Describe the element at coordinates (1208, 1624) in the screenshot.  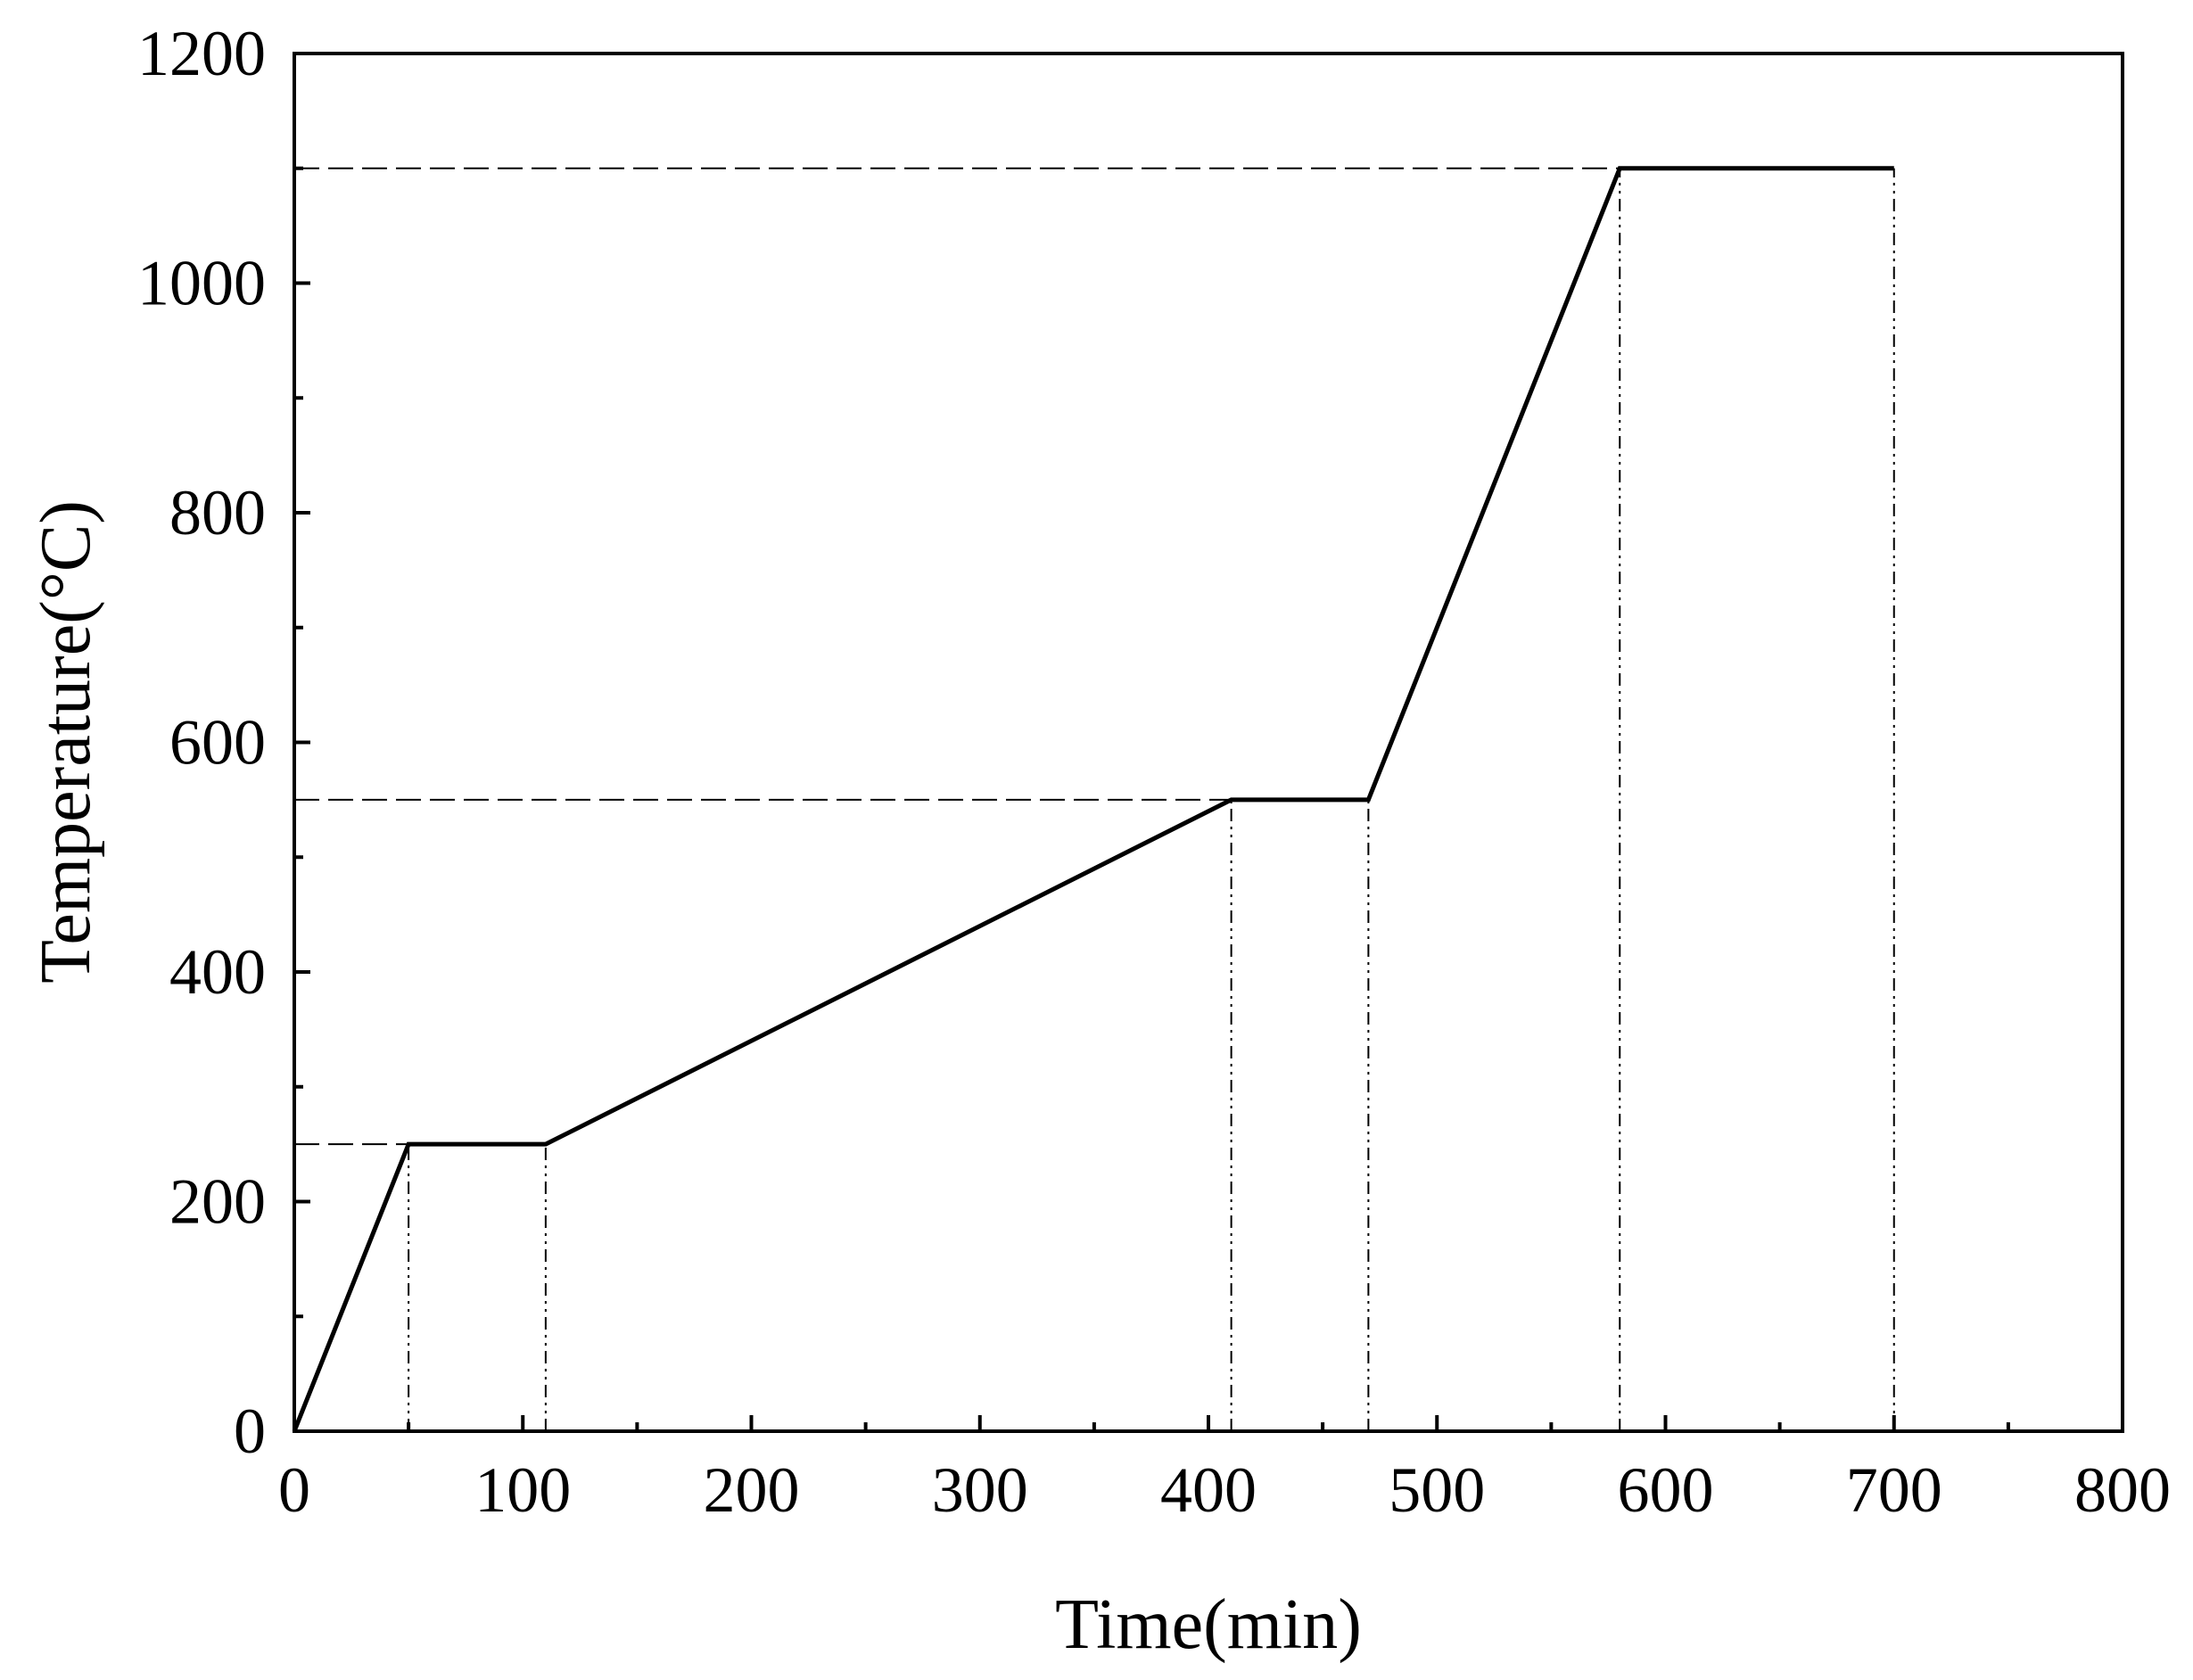
I see `x-axis-title: Time(min)` at that location.